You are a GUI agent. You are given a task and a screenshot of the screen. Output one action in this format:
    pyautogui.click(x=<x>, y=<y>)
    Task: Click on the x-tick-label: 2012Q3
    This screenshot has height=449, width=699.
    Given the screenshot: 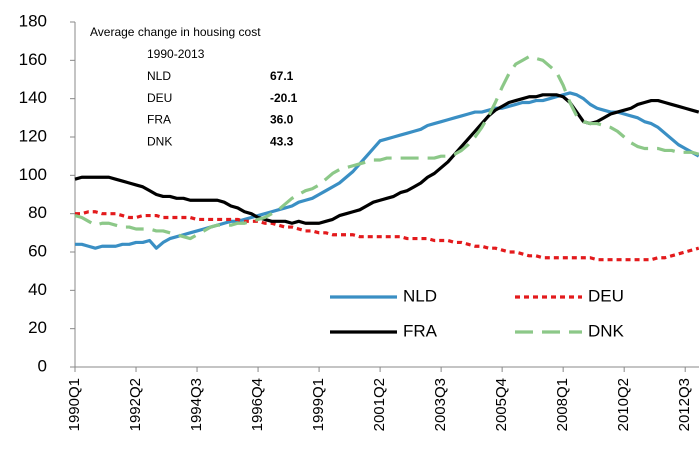 What is the action you would take?
    pyautogui.click(x=684, y=404)
    